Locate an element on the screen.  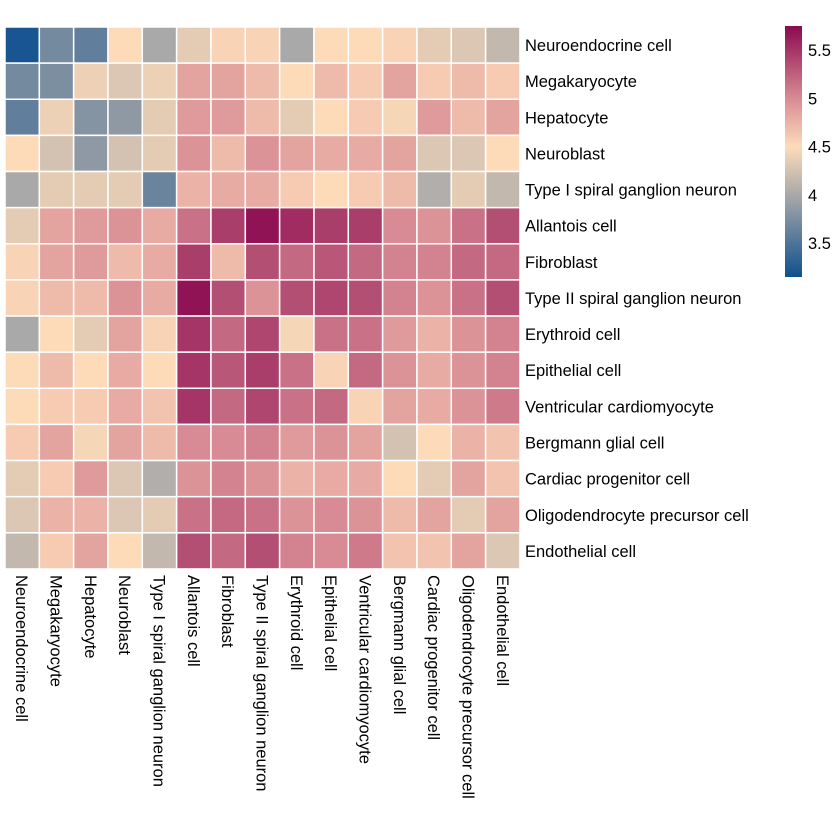
row-label: Ventricular cardiomyocyte is located at coordinates (619, 407).